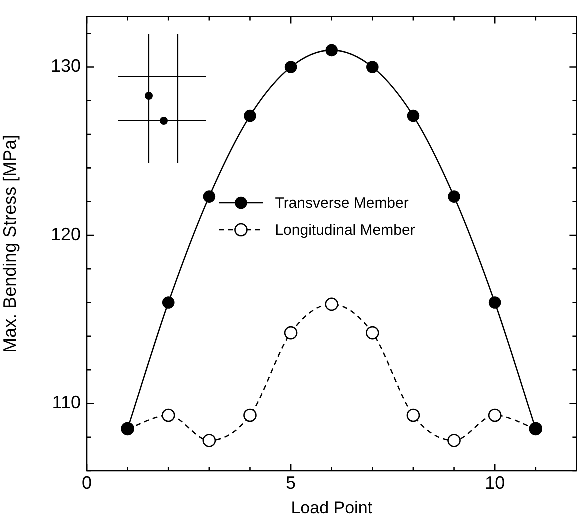 This screenshot has height=521, width=584. Describe the element at coordinates (332, 508) in the screenshot. I see `x-axis-title: Load Point` at that location.